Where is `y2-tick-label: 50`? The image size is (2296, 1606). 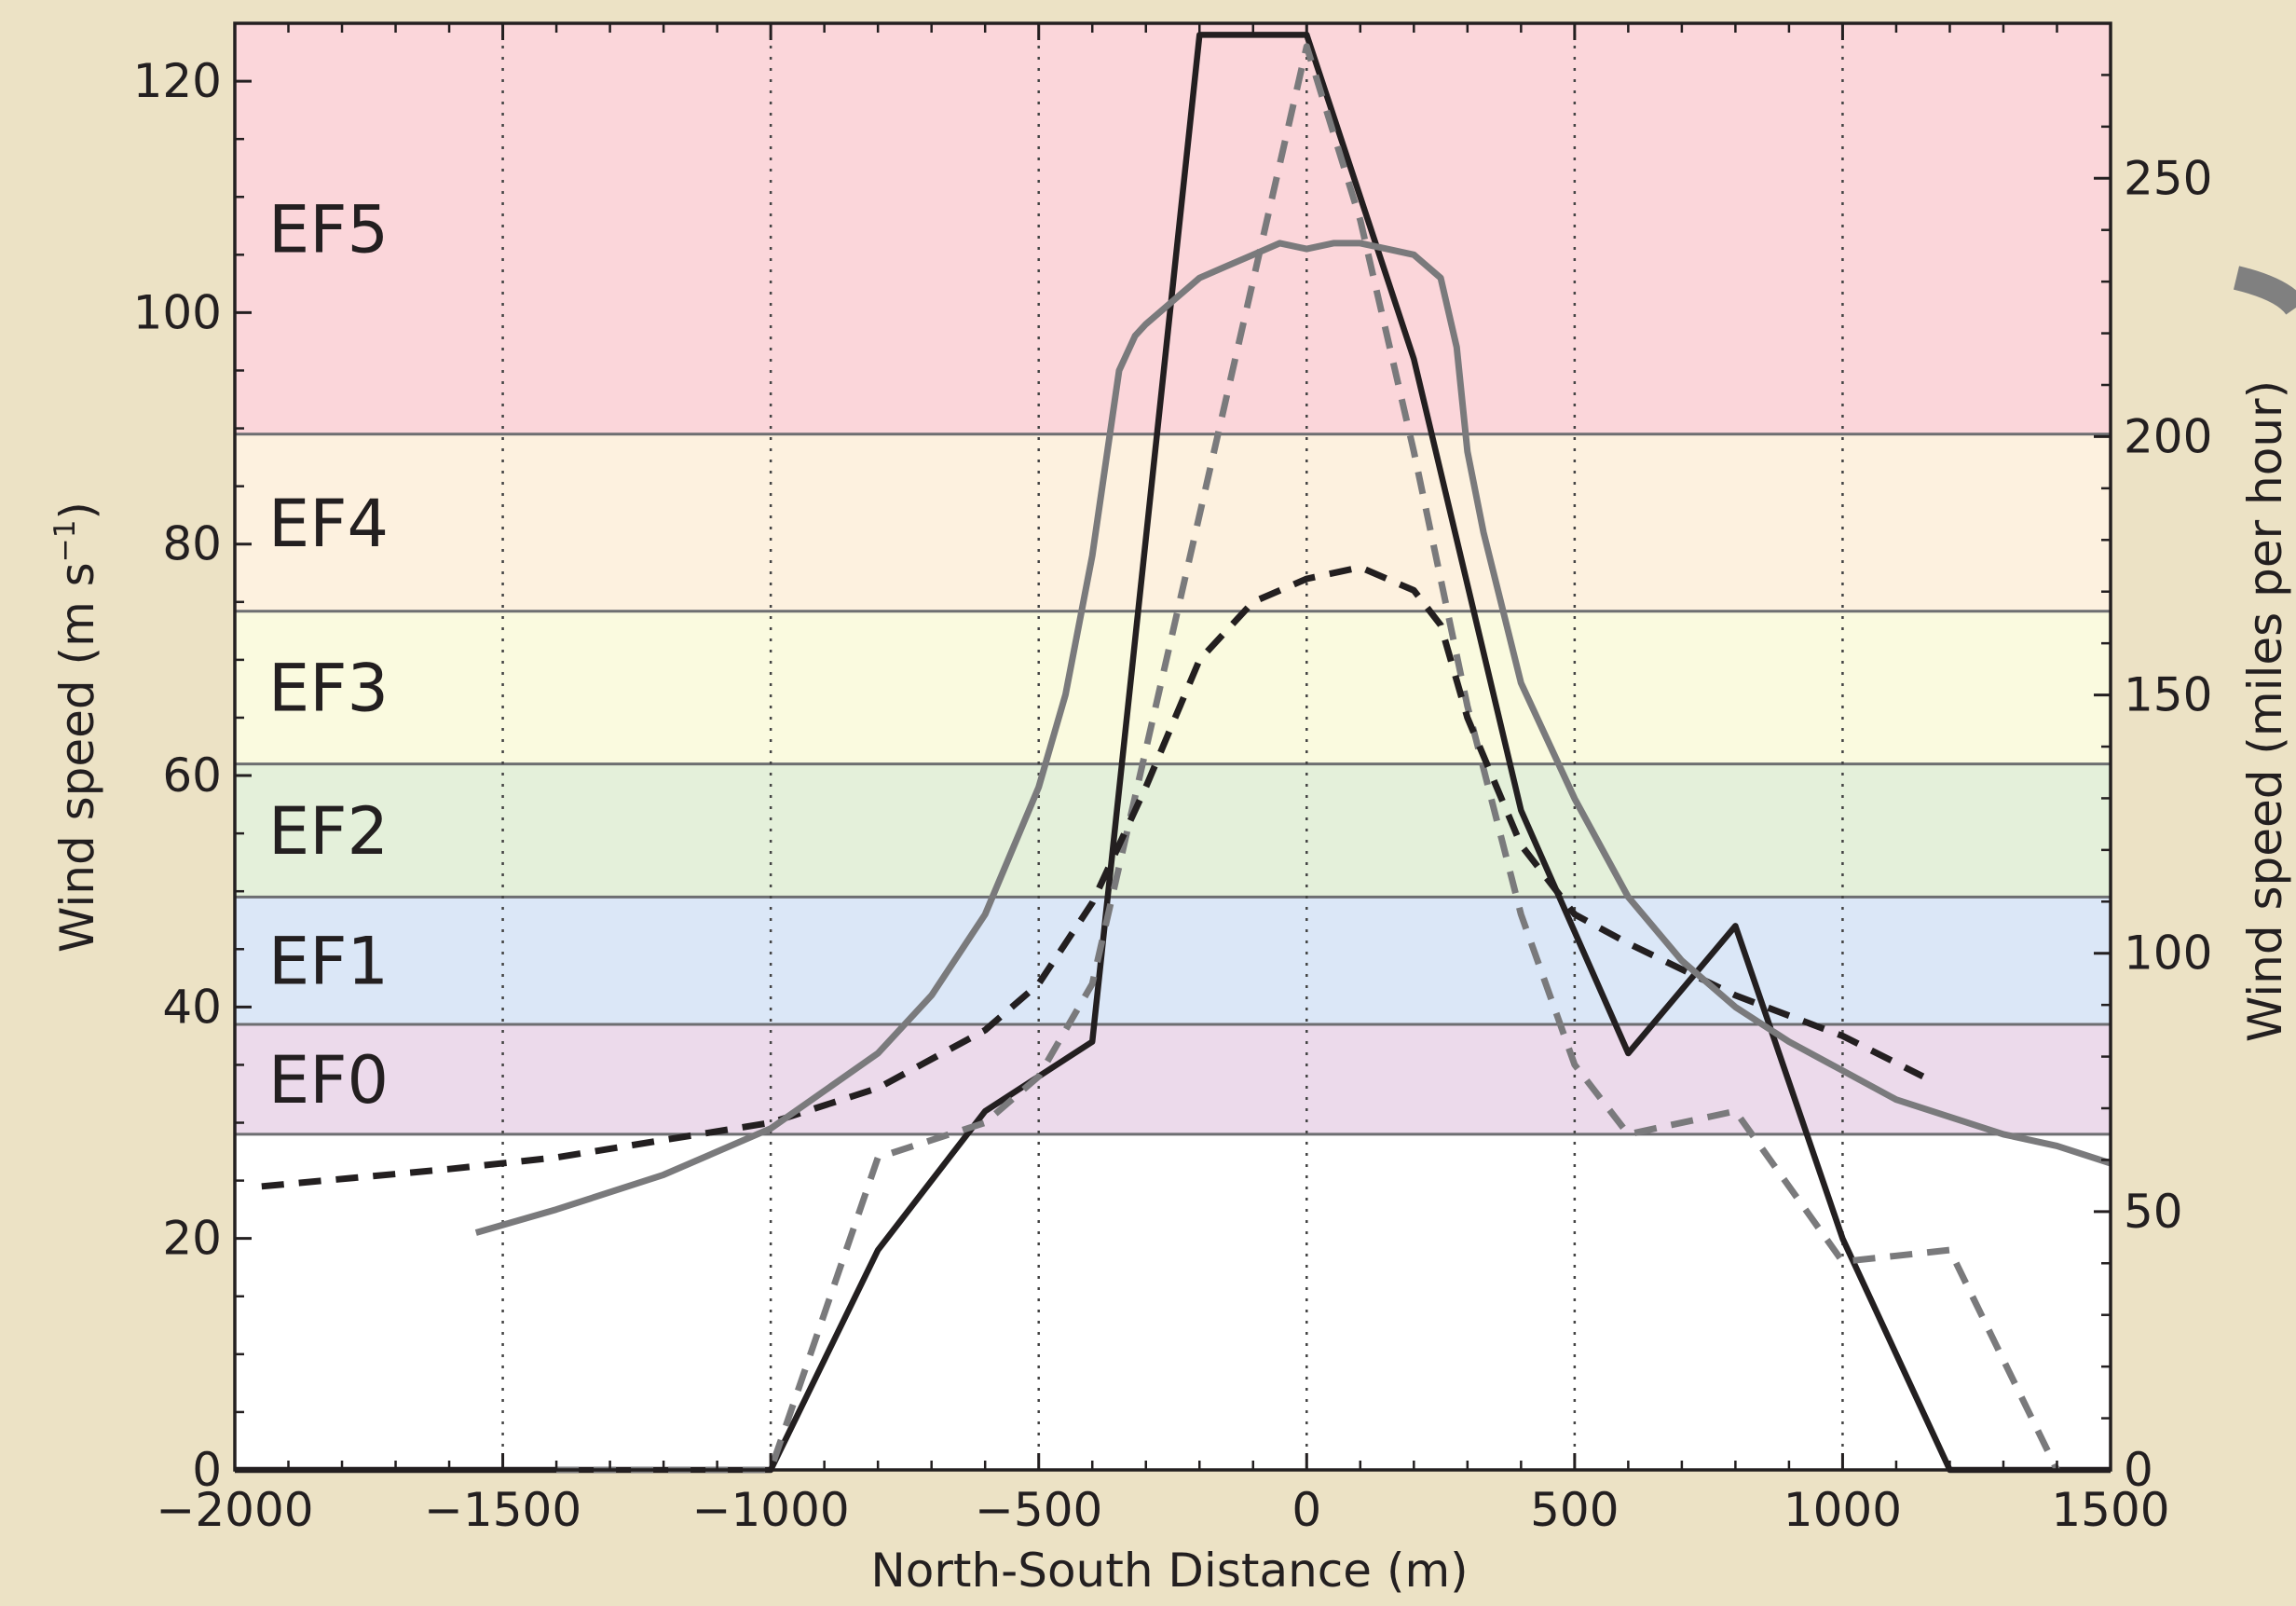
y2-tick-label: 50 is located at coordinates (2153, 1212).